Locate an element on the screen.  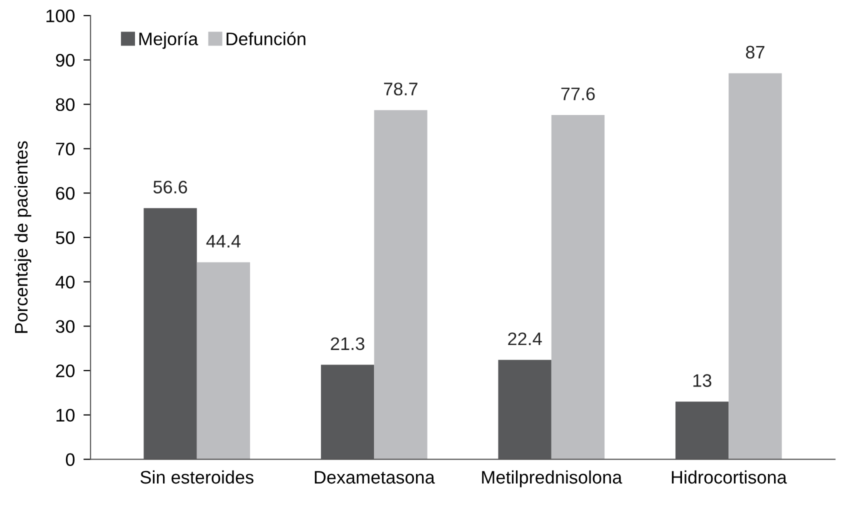
x-tick-label: Hidrocortisona is located at coordinates (729, 477).